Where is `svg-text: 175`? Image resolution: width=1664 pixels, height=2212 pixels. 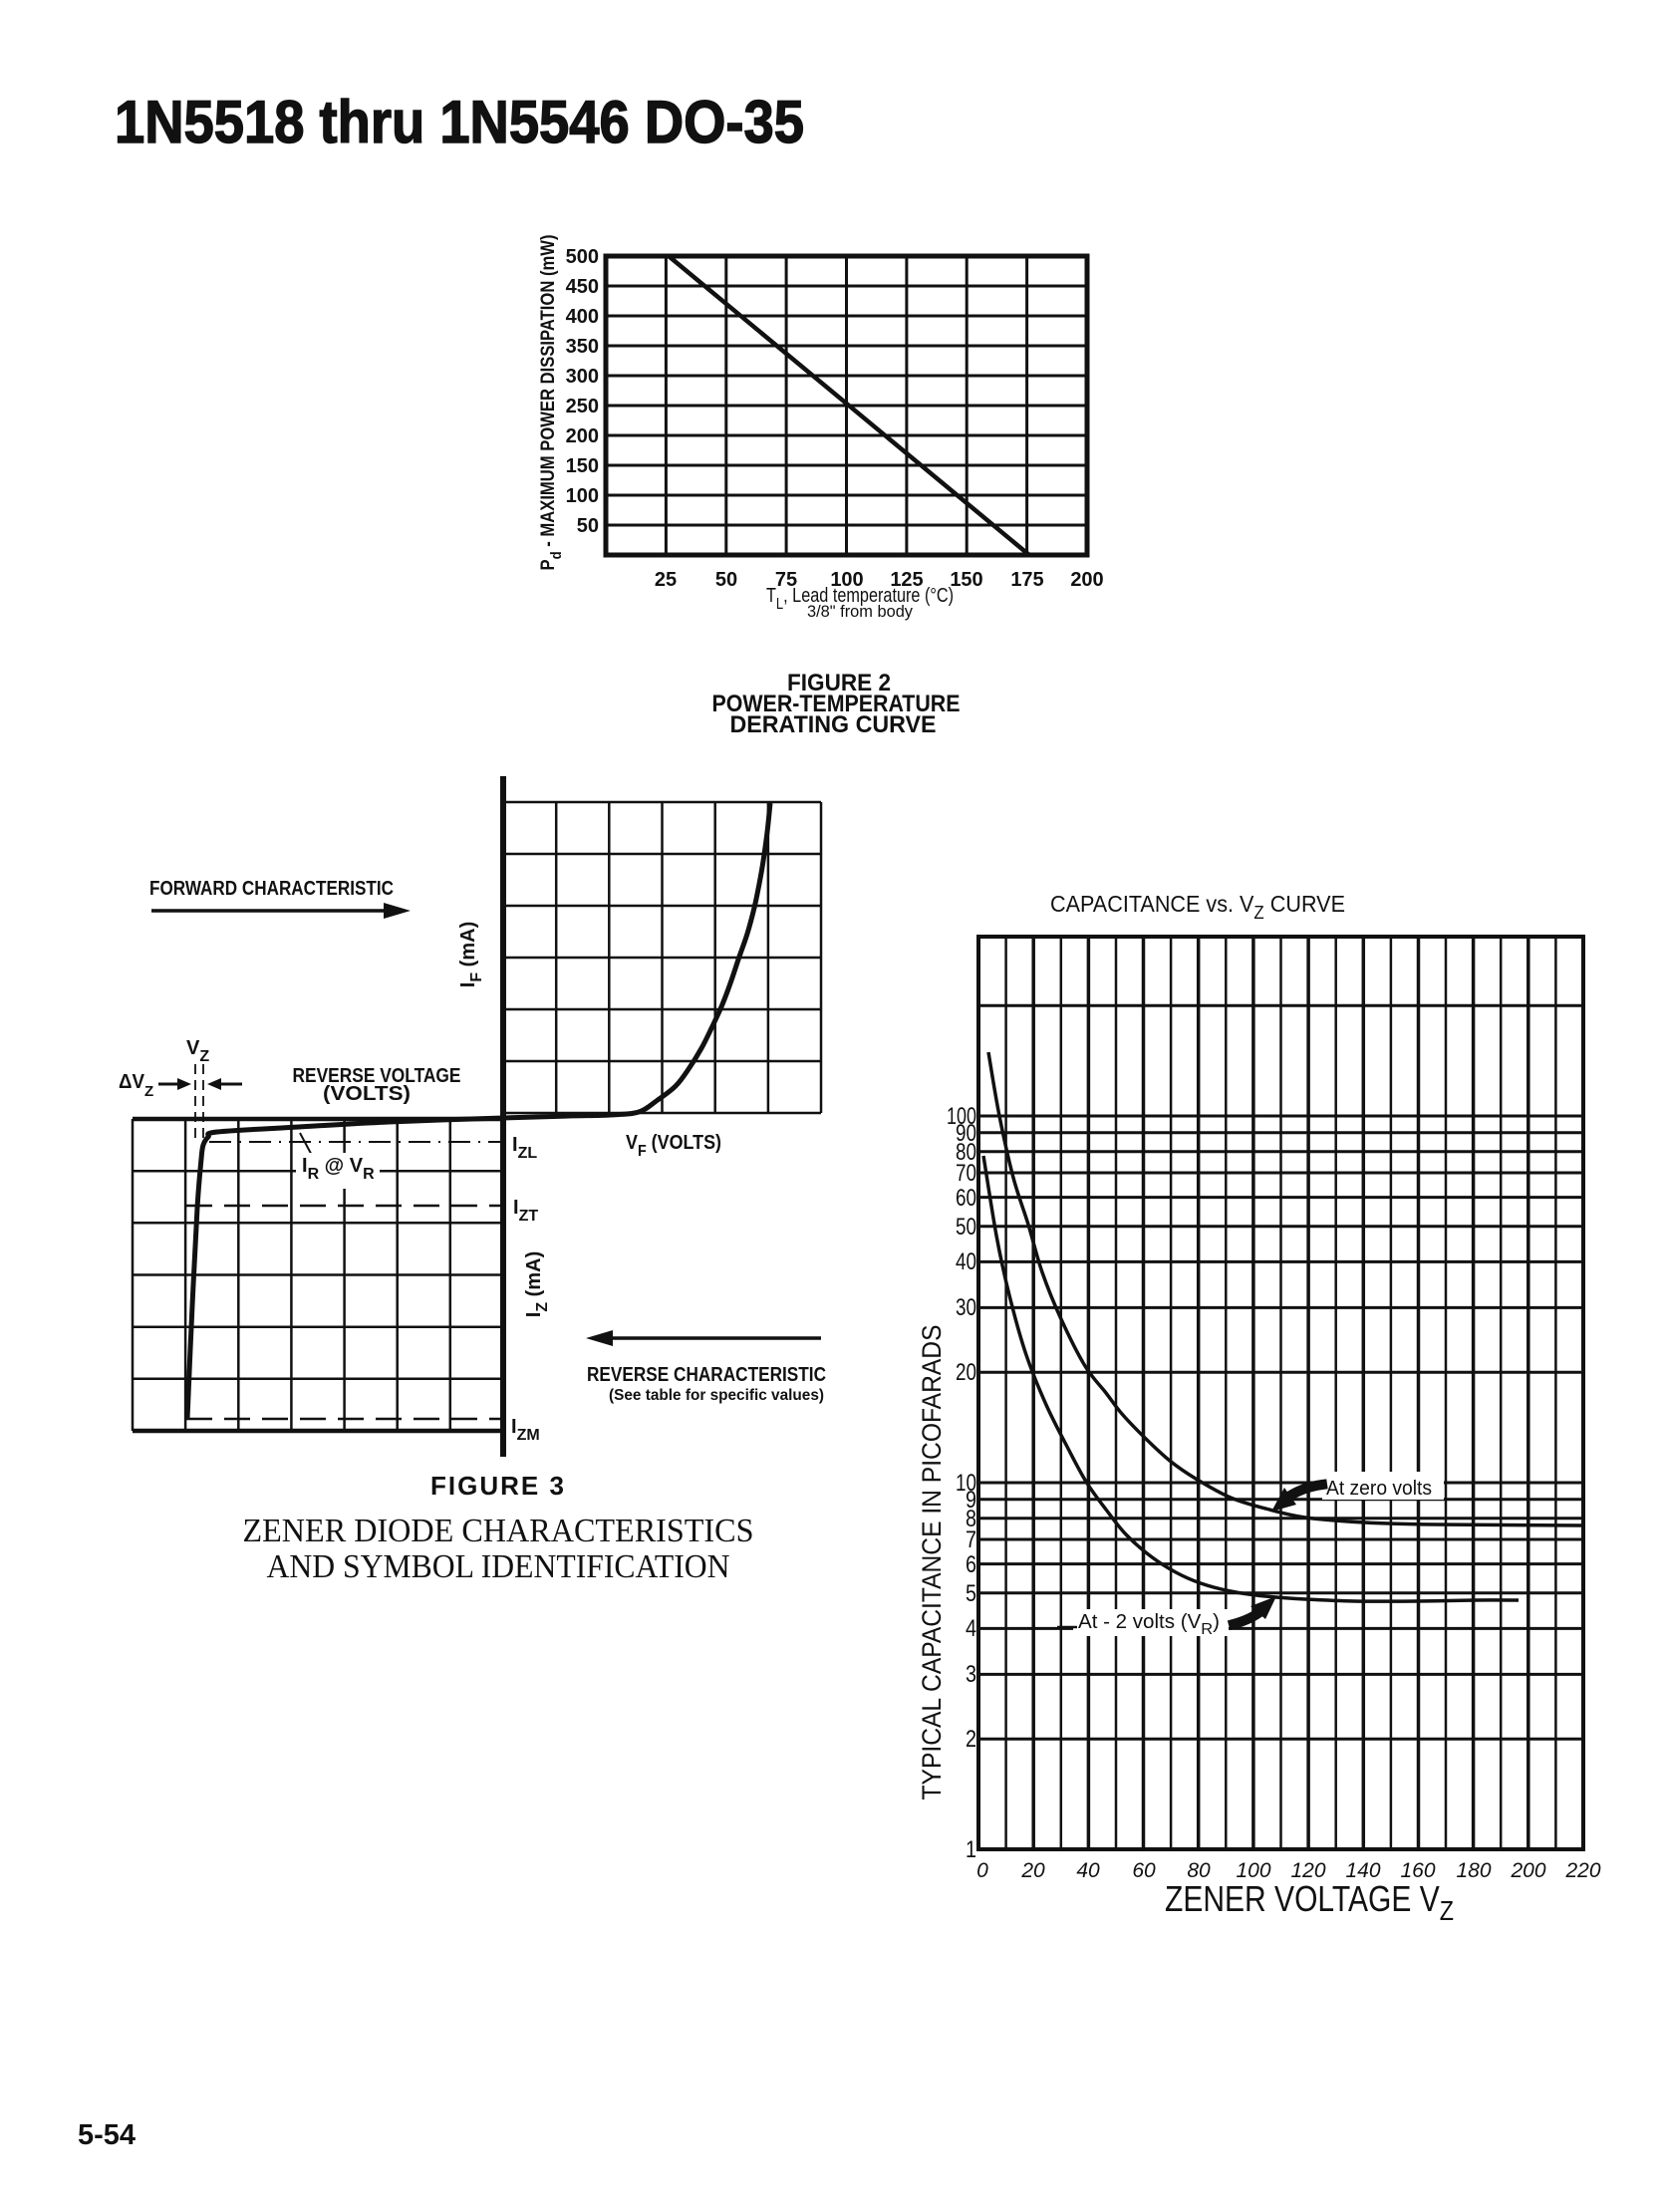 svg-text: 175 is located at coordinates (1026, 580).